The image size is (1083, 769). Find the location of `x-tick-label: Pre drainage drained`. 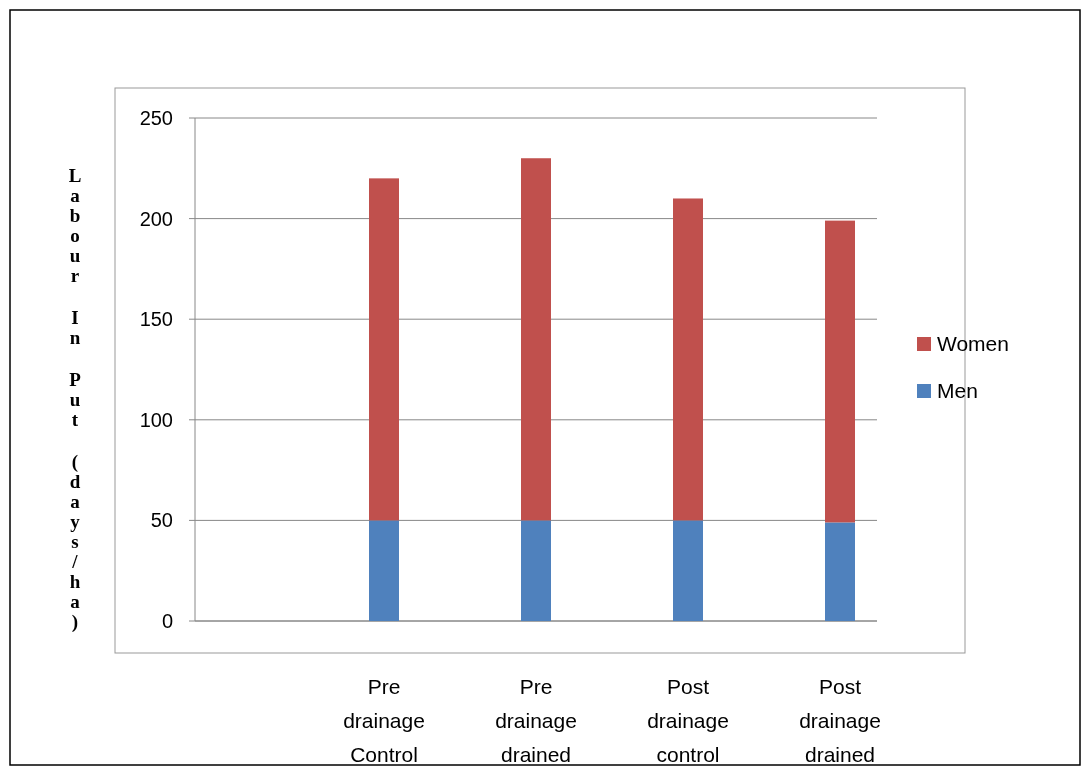

x-tick-label: Pre drainage drained is located at coordinates (536, 720).